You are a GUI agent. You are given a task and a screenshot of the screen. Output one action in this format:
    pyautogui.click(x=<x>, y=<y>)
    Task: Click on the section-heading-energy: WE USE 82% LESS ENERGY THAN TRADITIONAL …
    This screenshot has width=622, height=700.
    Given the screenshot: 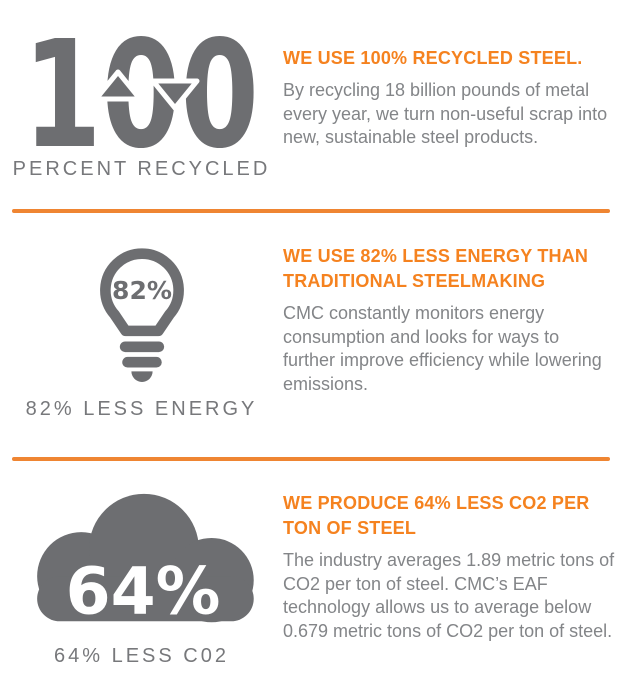 What is the action you would take?
    pyautogui.click(x=436, y=268)
    